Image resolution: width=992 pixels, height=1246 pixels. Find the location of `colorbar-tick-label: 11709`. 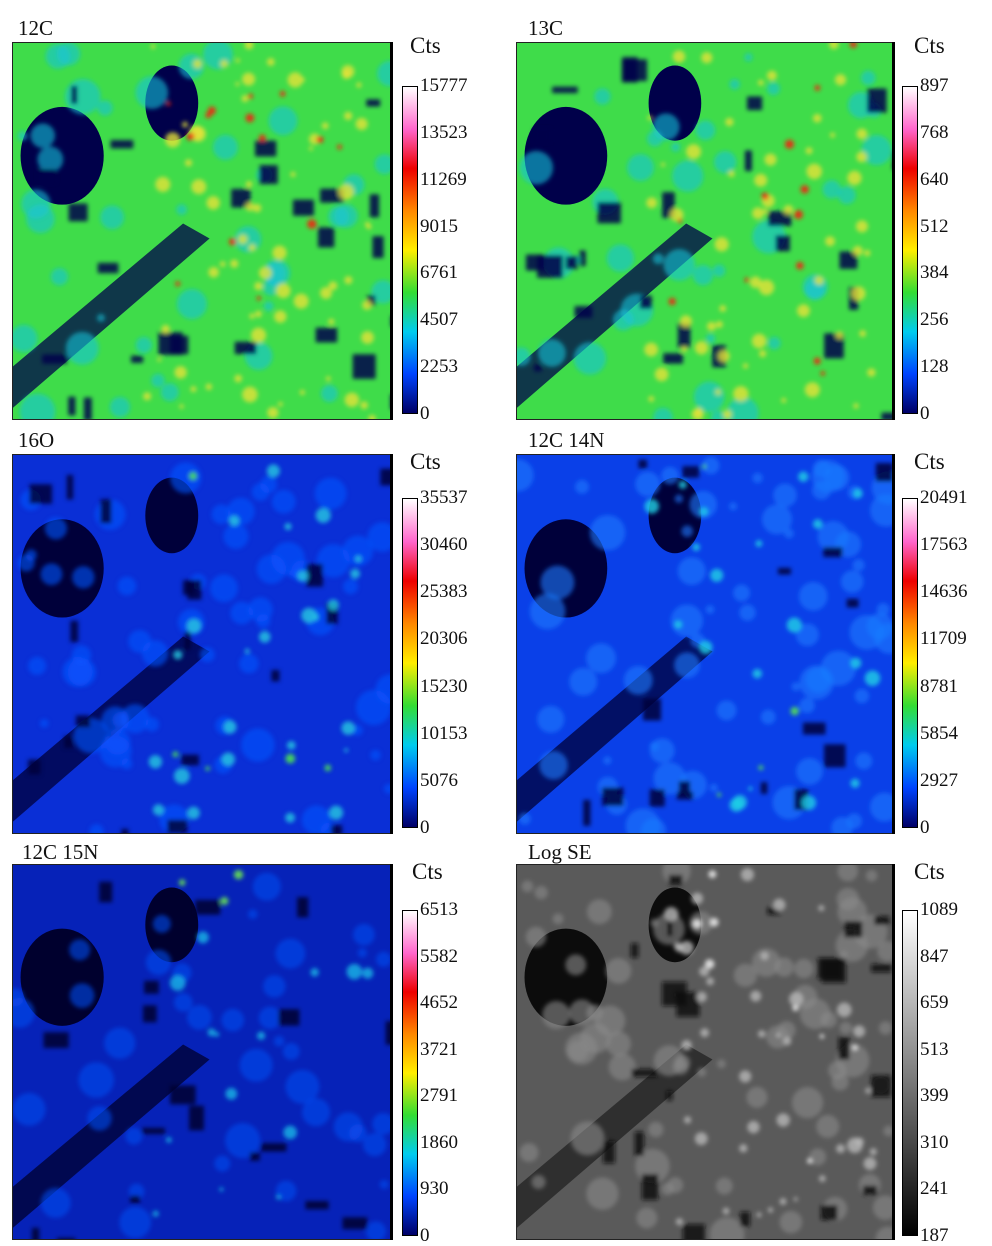

colorbar-tick-label: 11709 is located at coordinates (943, 639).